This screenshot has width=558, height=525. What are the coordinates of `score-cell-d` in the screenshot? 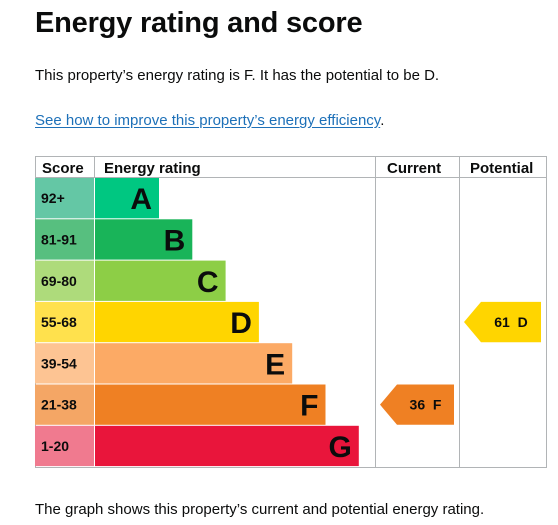 It's located at (64, 322).